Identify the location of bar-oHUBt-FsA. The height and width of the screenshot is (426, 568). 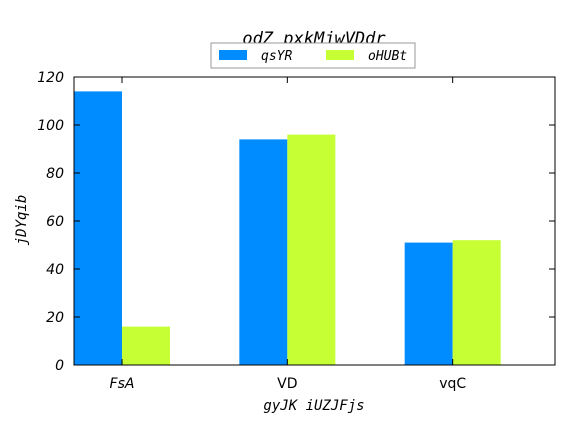
(146, 345).